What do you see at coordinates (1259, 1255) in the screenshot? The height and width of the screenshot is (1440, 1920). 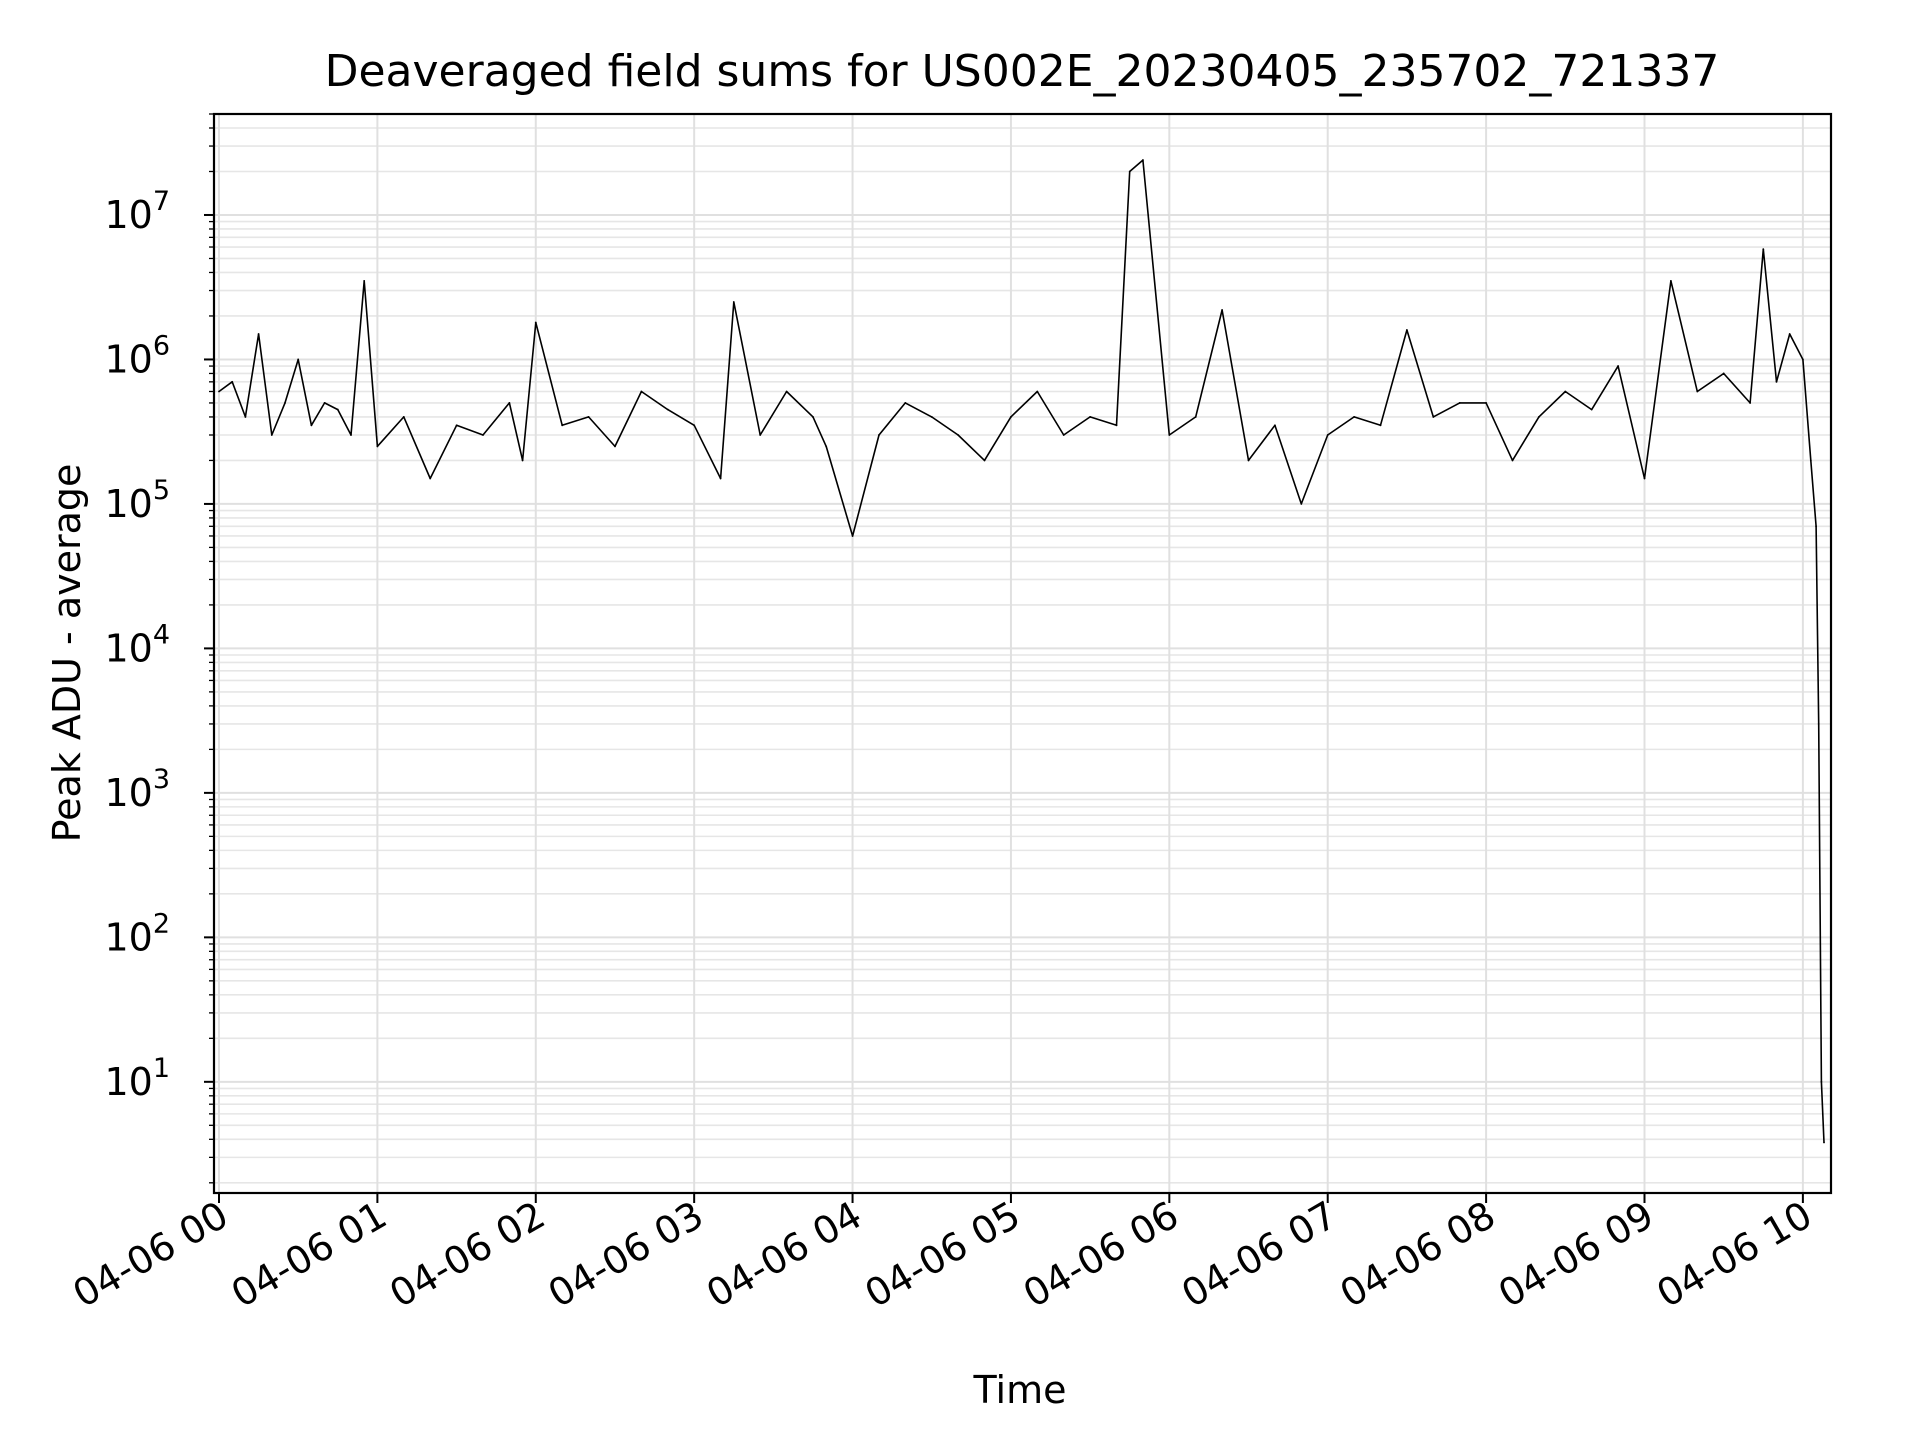 I see `x-tick-label: 04-06 07` at bounding box center [1259, 1255].